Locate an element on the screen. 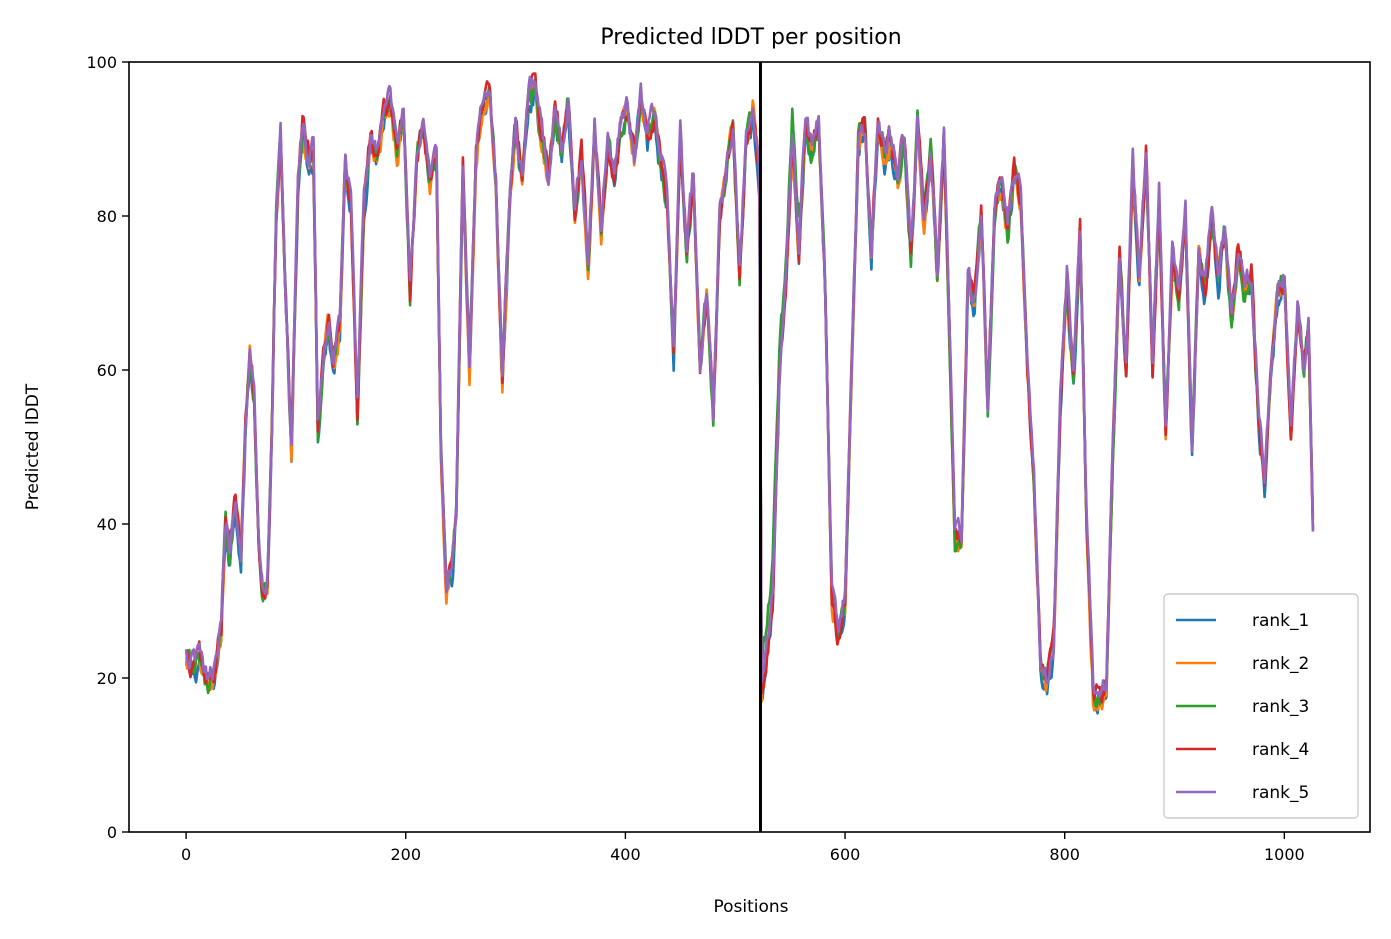 The image size is (1391, 939). legend-label-rank-3: rank_3 is located at coordinates (1280, 707).